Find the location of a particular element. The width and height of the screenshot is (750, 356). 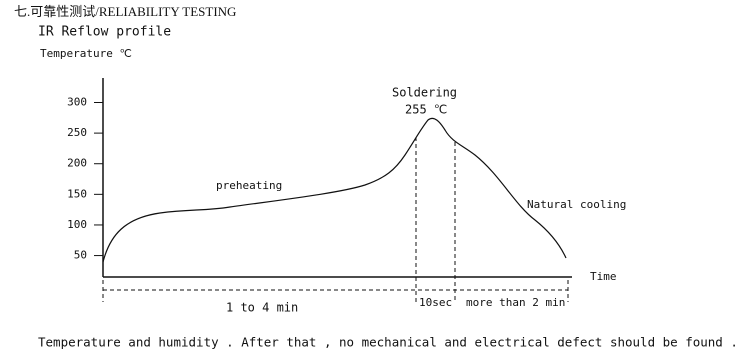

preheat-label: preheating is located at coordinates (249, 185).